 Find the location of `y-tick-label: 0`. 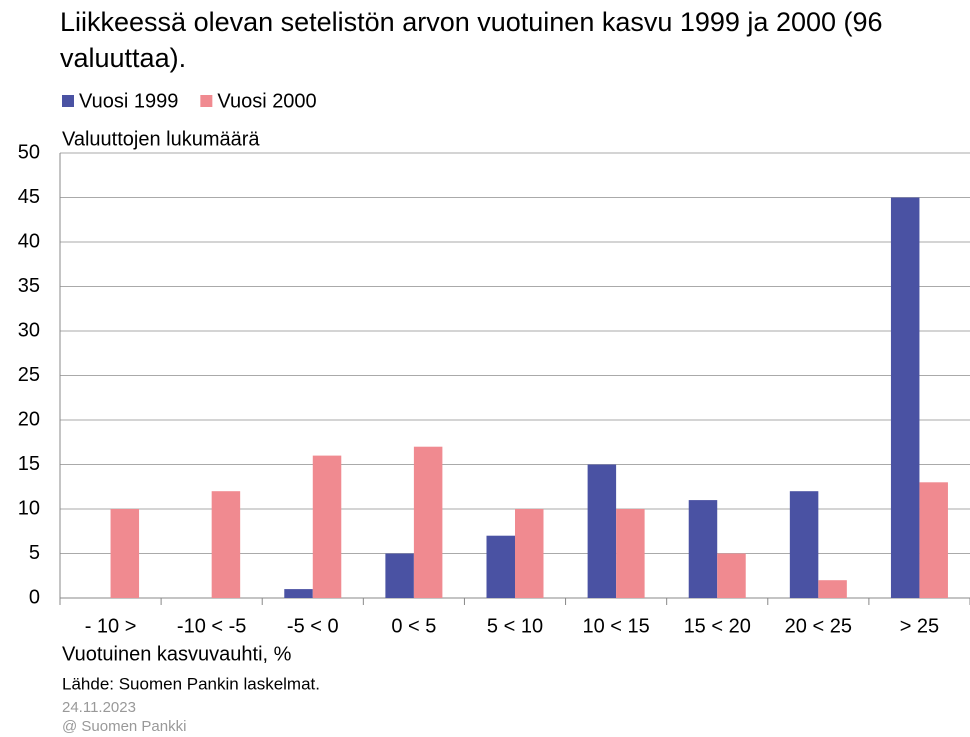

y-tick-label: 0 is located at coordinates (34, 597).